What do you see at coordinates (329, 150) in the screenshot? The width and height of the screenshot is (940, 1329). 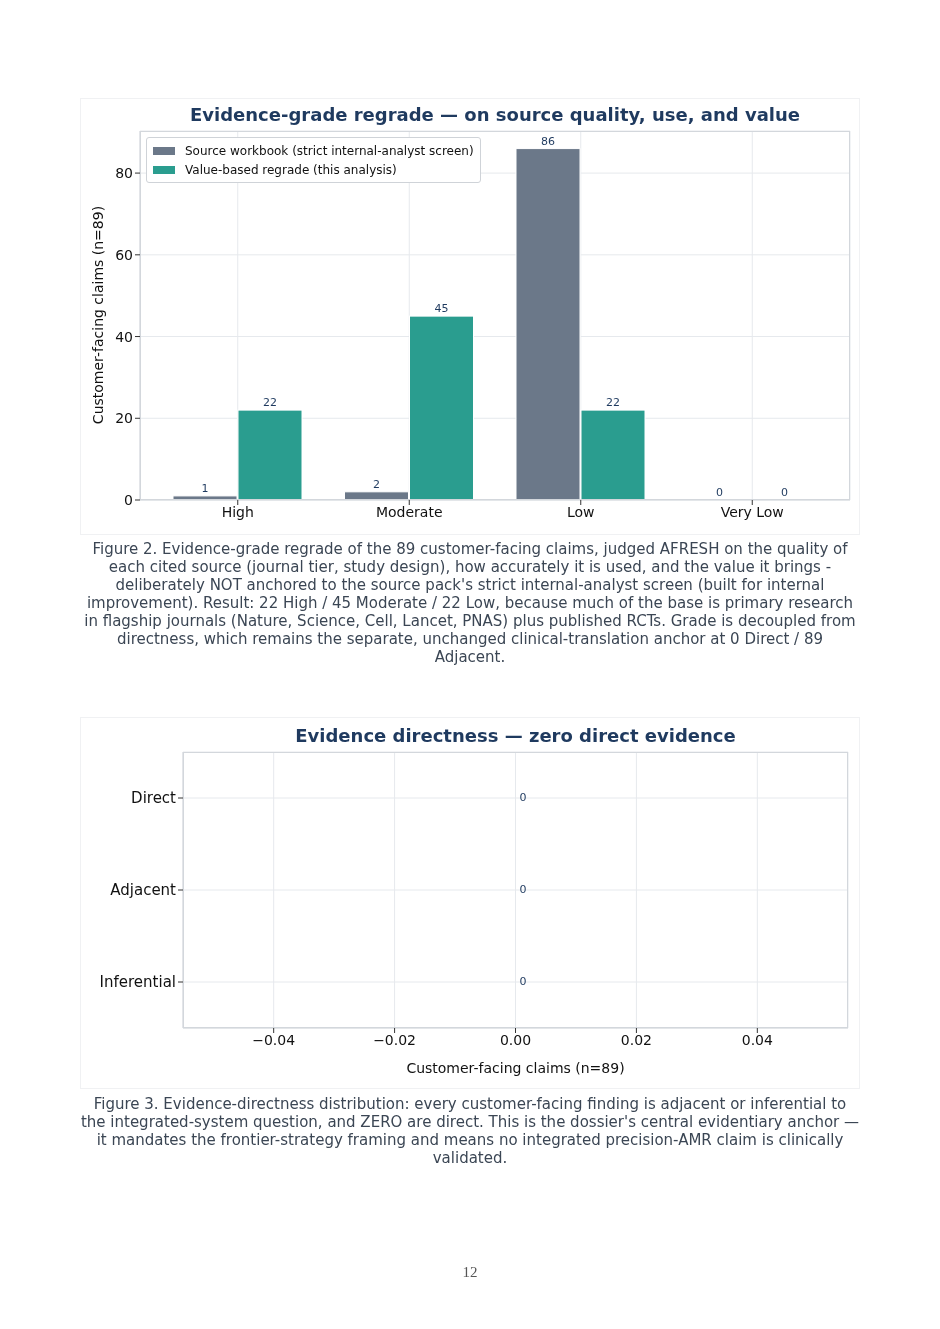 I see `legend-label: Source workbook (strict internal-analyst screen)` at bounding box center [329, 150].